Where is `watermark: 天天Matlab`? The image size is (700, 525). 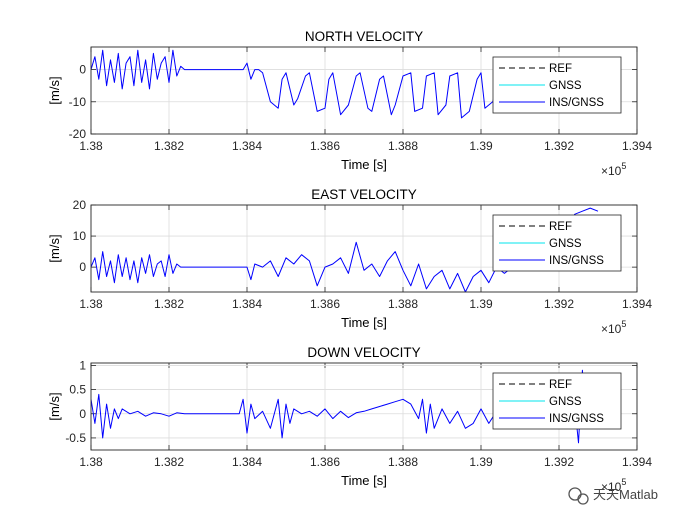 watermark: 天天Matlab is located at coordinates (613, 496).